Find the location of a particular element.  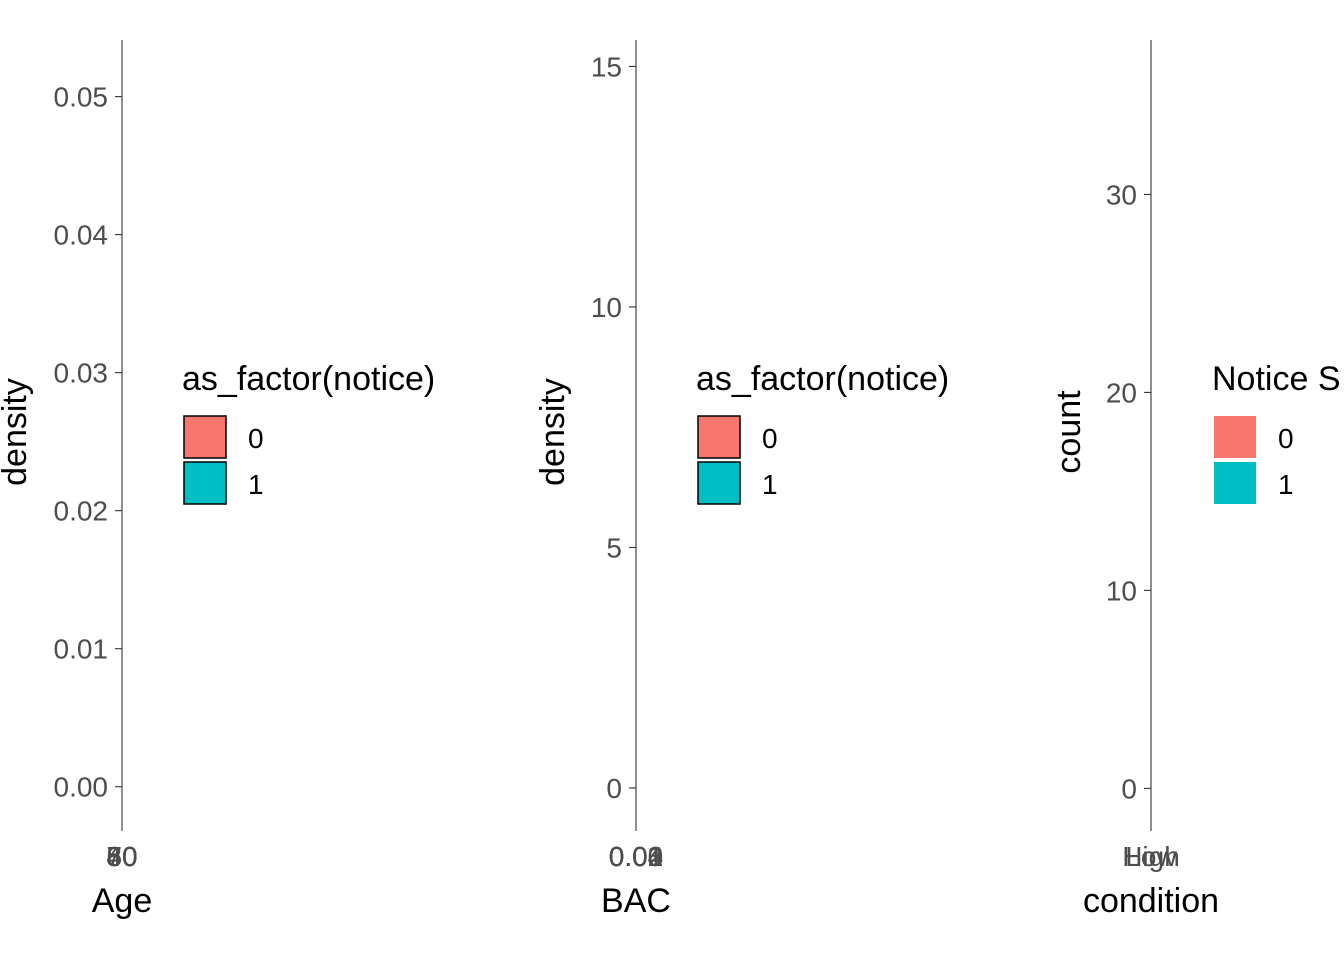

legend-title: Notice S is located at coordinates (1276, 379).